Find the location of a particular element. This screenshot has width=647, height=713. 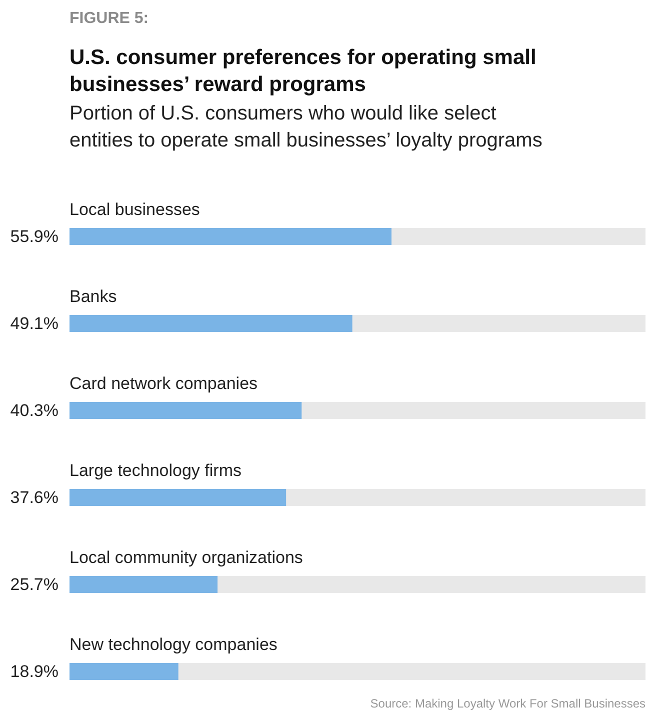

chart-title: U.S. consumer preferences for operating small businesses’ reward programs is located at coordinates (303, 71).